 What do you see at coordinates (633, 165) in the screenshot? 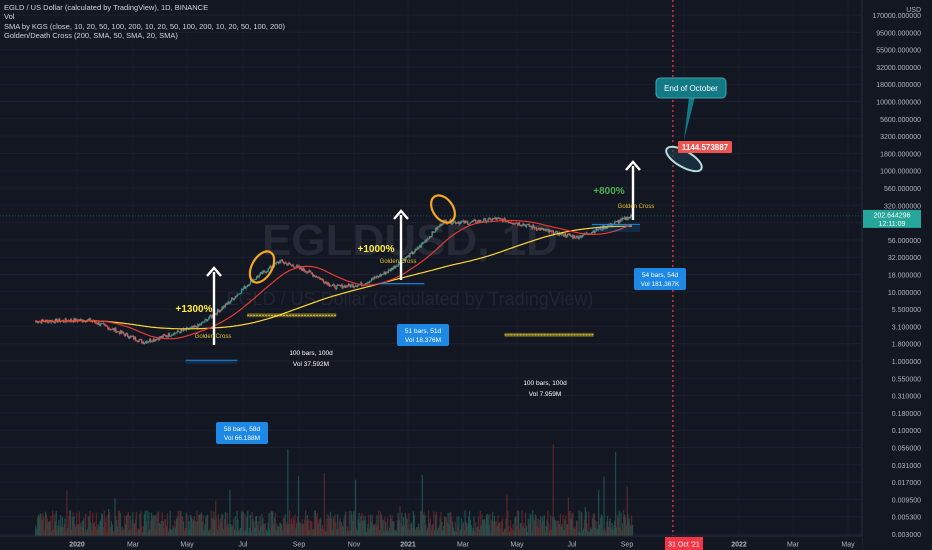
I see `arrow-3-head` at bounding box center [633, 165].